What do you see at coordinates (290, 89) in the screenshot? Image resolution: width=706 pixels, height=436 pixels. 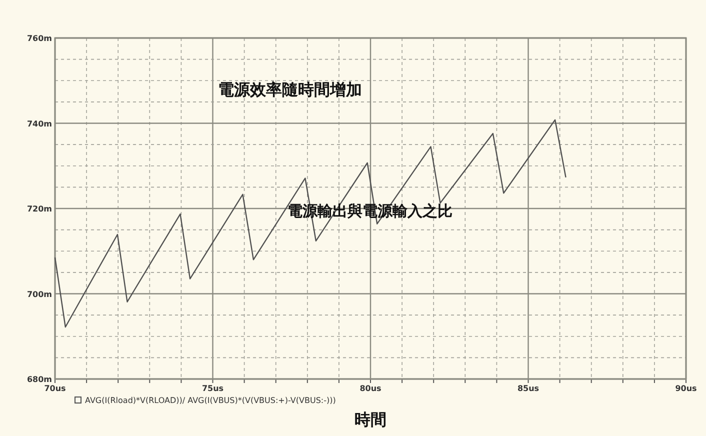 I see `text: 電源效率隨時間增加` at bounding box center [290, 89].